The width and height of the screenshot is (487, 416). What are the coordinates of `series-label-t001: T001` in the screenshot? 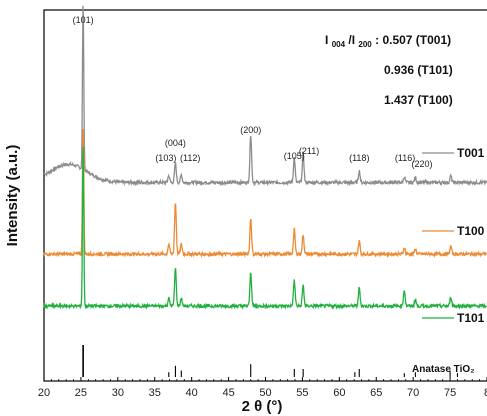 It's located at (471, 153).